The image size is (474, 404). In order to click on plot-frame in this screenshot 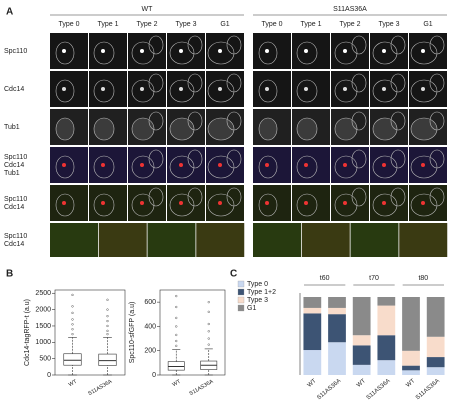, I will do `click(192, 332)`.